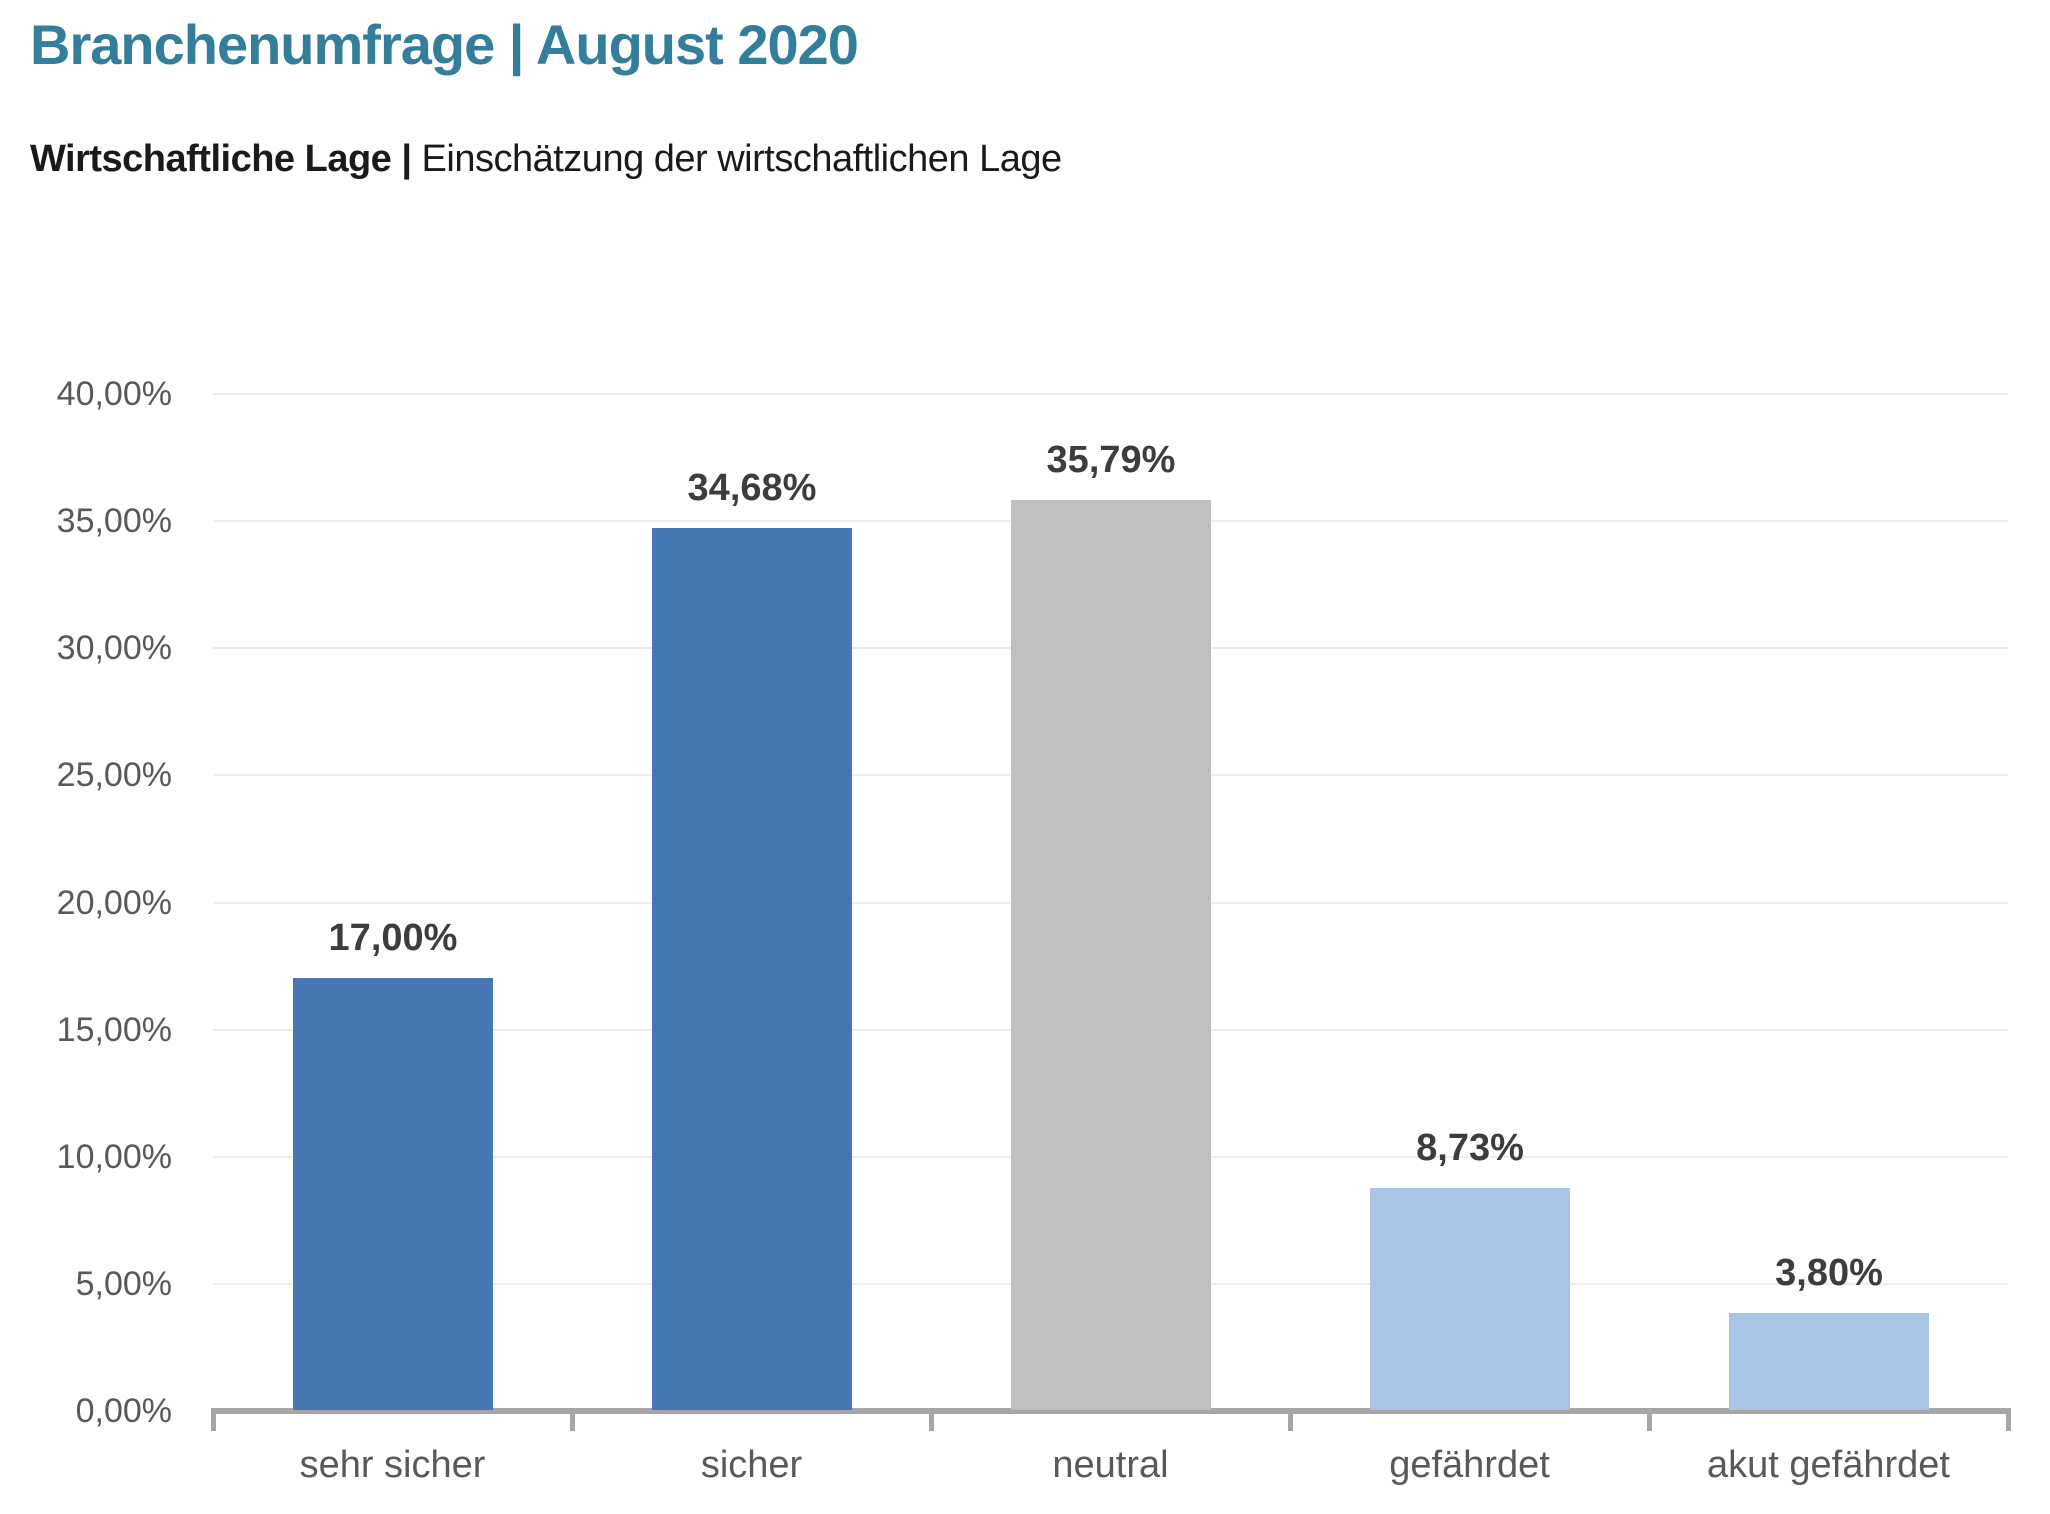 The image size is (2050, 1514). What do you see at coordinates (1829, 1361) in the screenshot?
I see `bar-akut-gefahrdet` at bounding box center [1829, 1361].